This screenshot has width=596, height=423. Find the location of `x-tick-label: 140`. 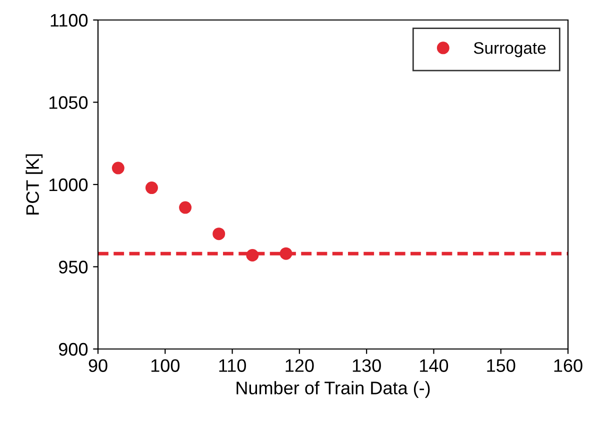

x-tick-label: 140 is located at coordinates (434, 365).